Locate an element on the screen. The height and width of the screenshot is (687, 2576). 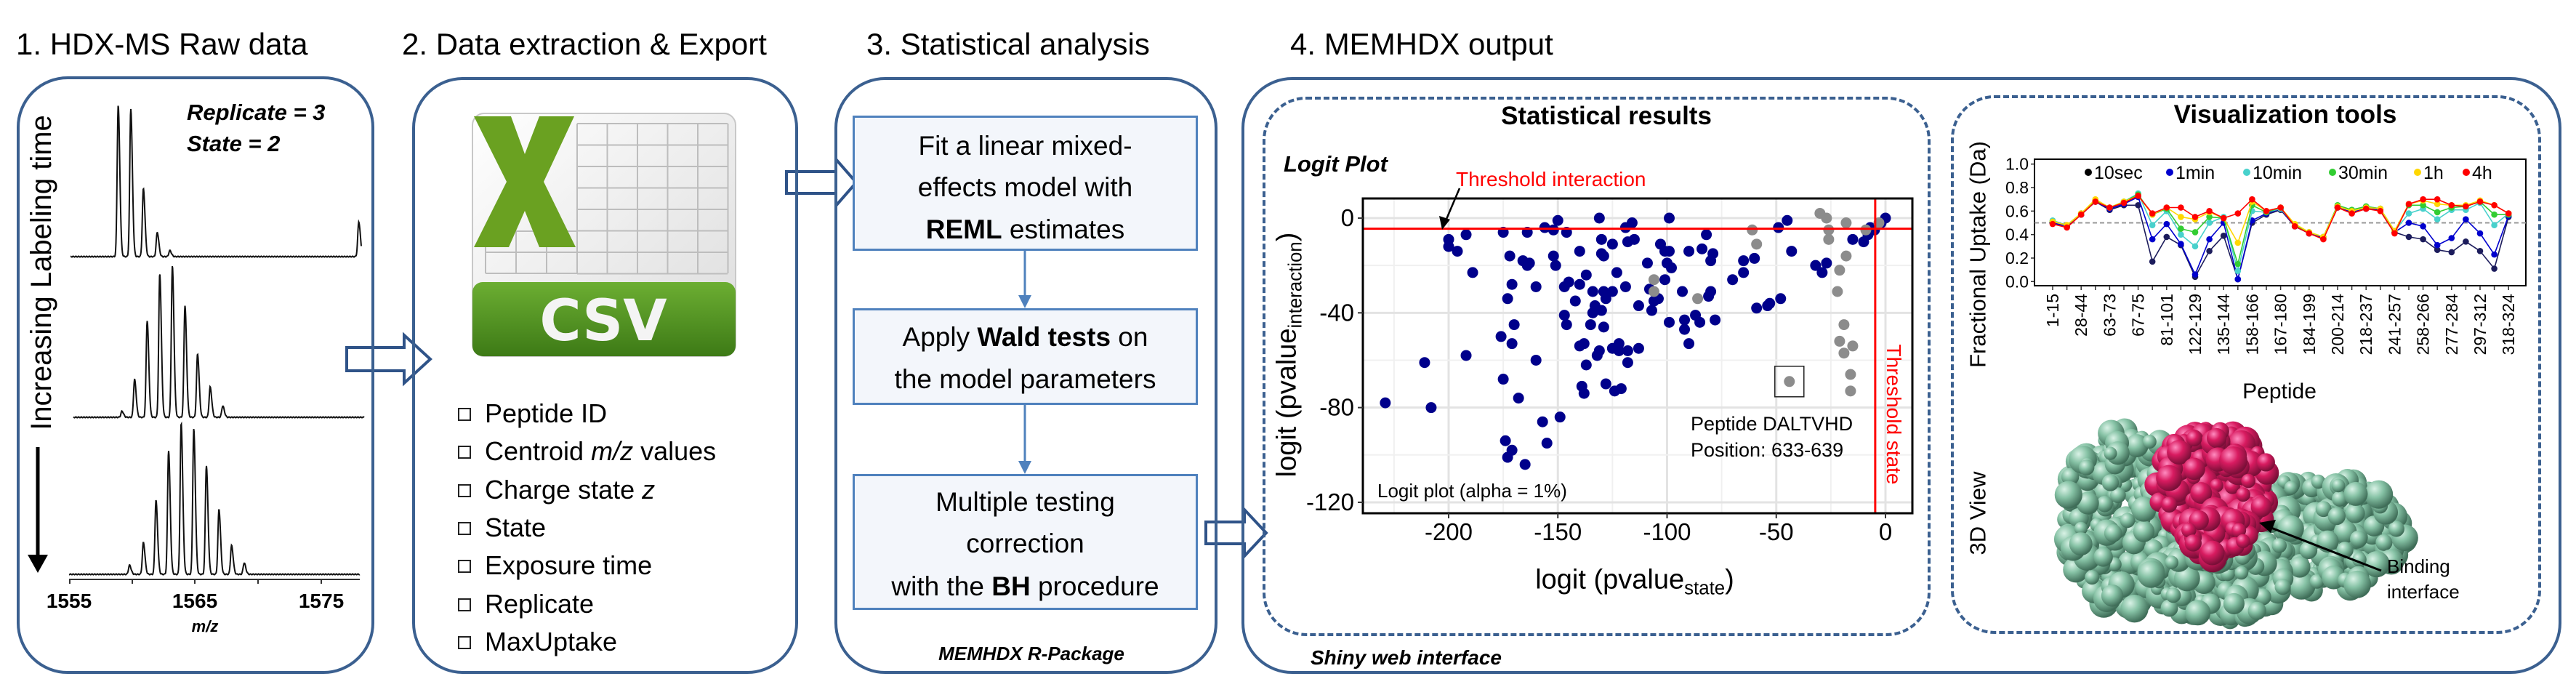
uptake-y-tick-label: 0.4 is located at coordinates (2017, 234).